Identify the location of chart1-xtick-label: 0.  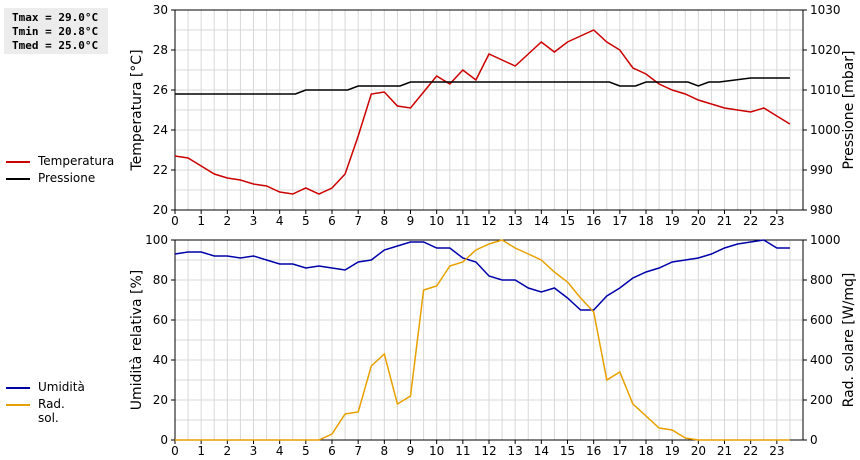
(175, 221).